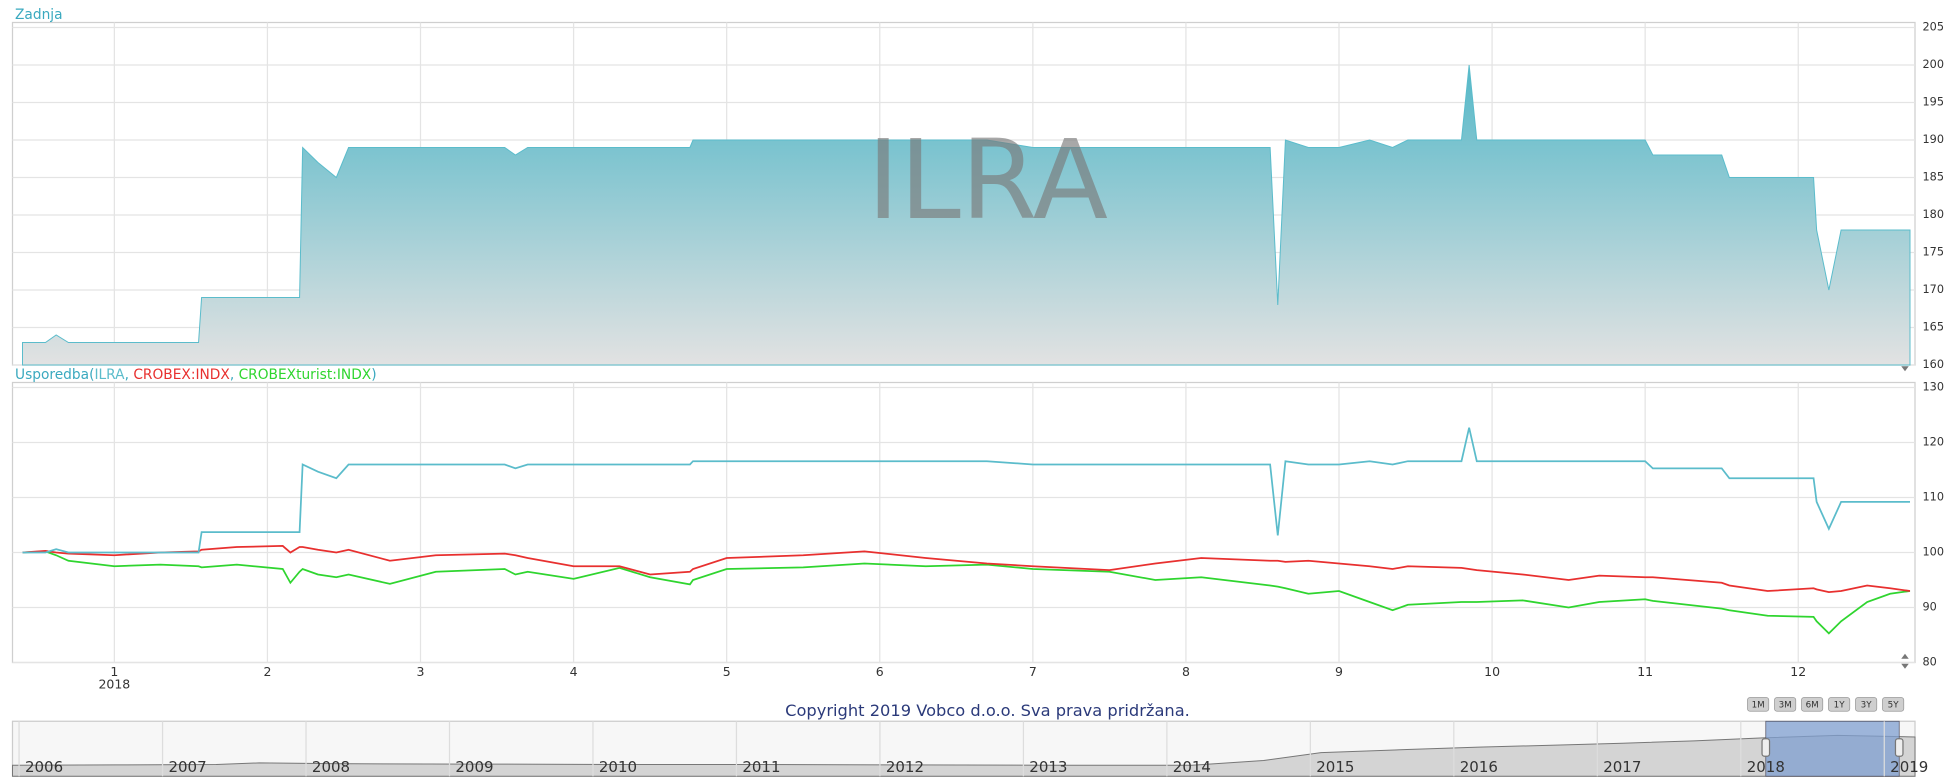 The width and height of the screenshot is (1952, 779). Describe the element at coordinates (1933, 27) in the screenshot. I see `y-tick-label: 205` at that location.